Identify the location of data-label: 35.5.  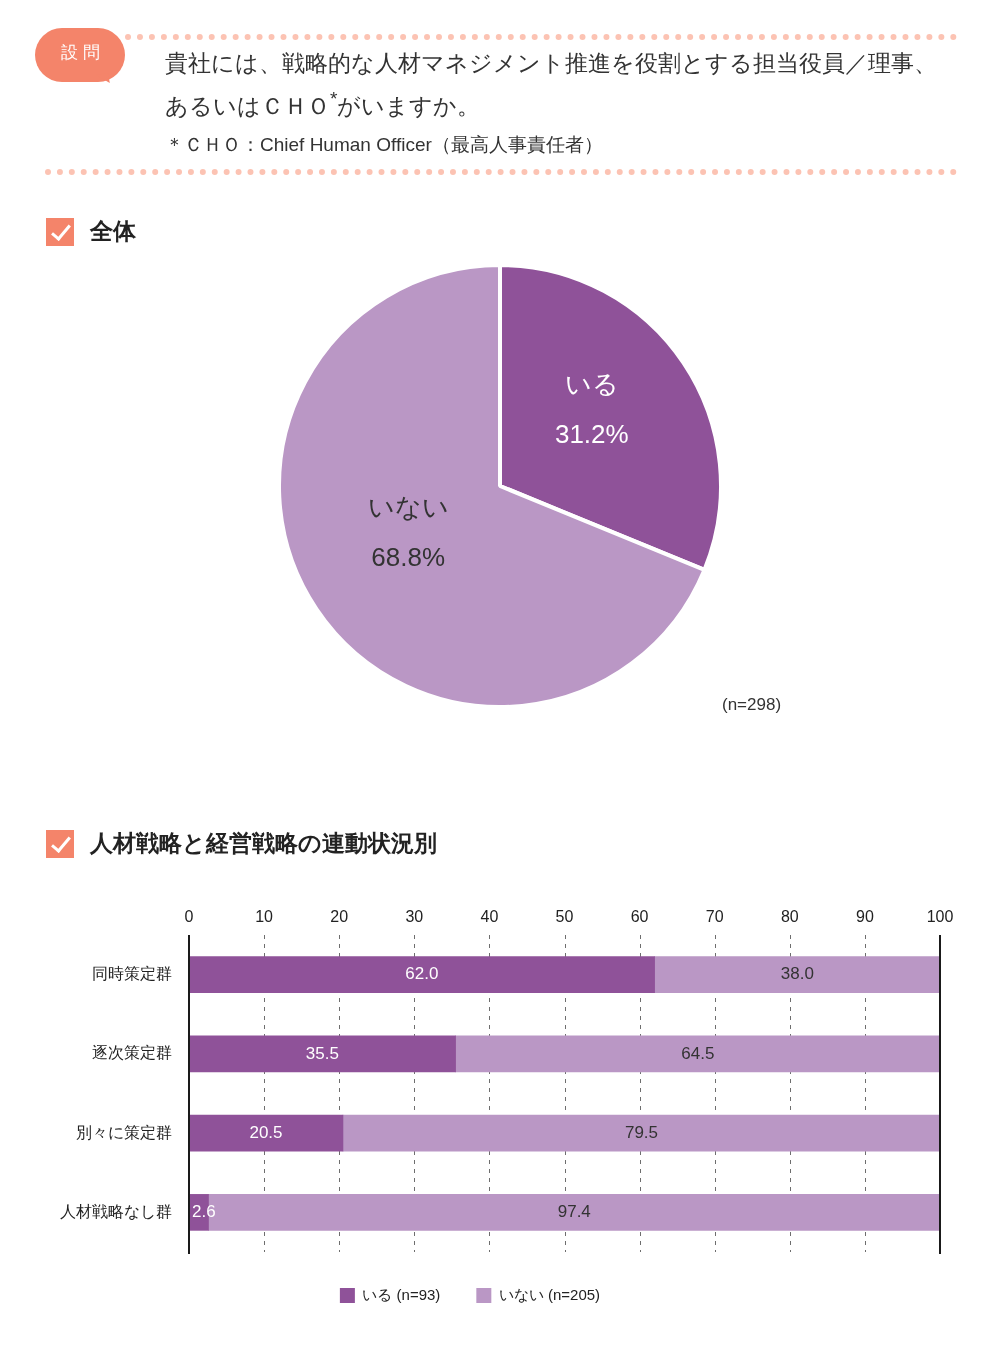
(322, 1053).